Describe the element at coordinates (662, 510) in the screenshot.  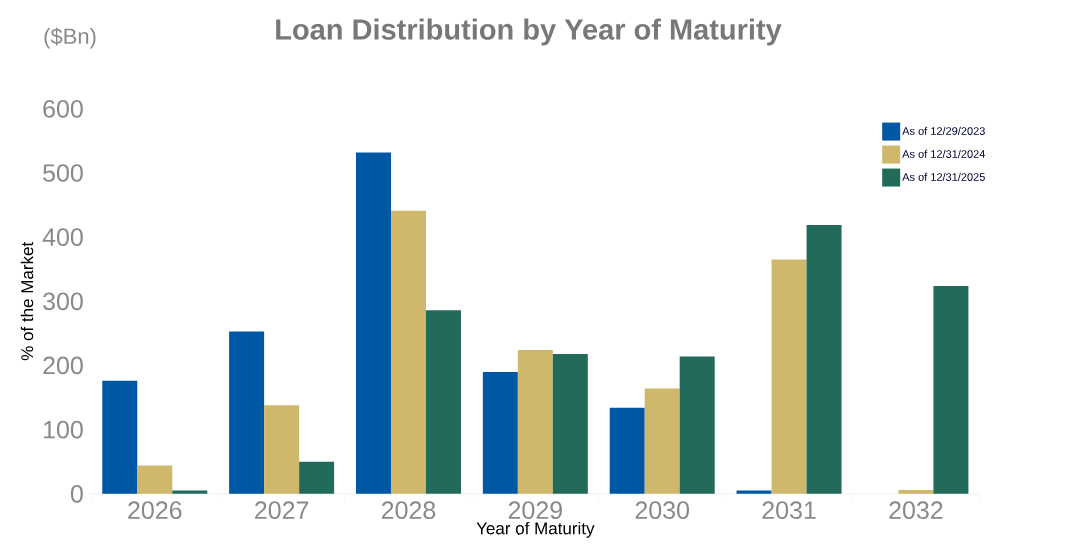
I see `x-tick-label: 2030` at that location.